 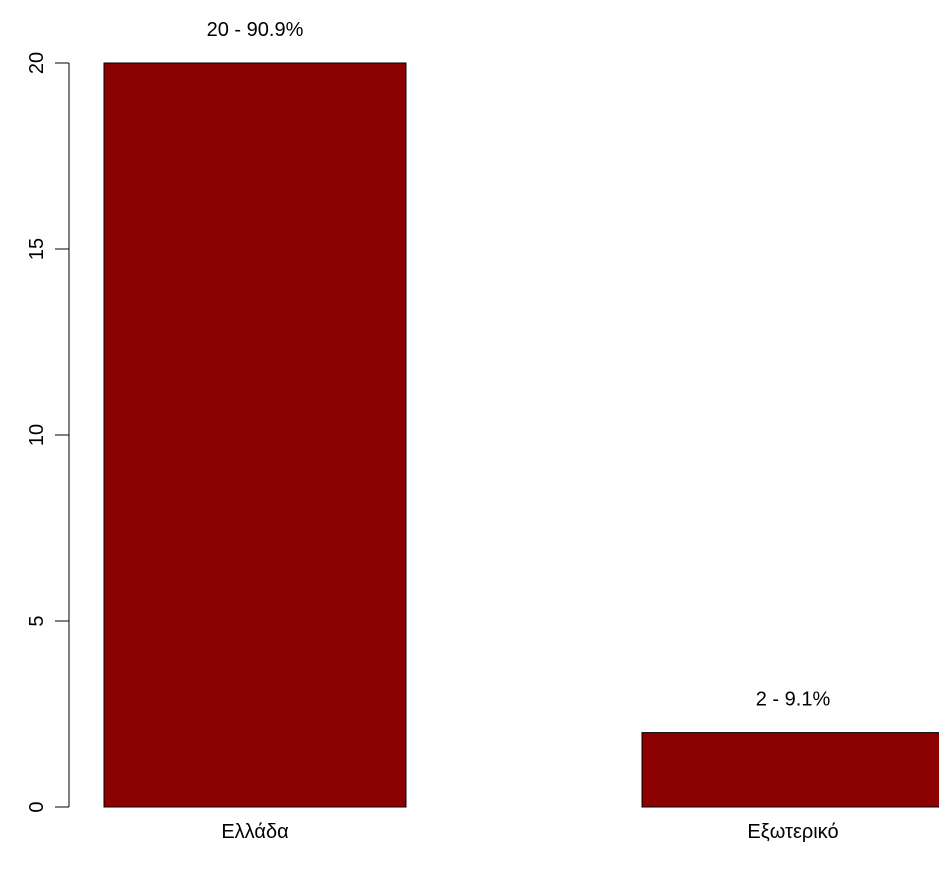 What do you see at coordinates (37, 63) in the screenshot?
I see `y-tick-label: 20` at bounding box center [37, 63].